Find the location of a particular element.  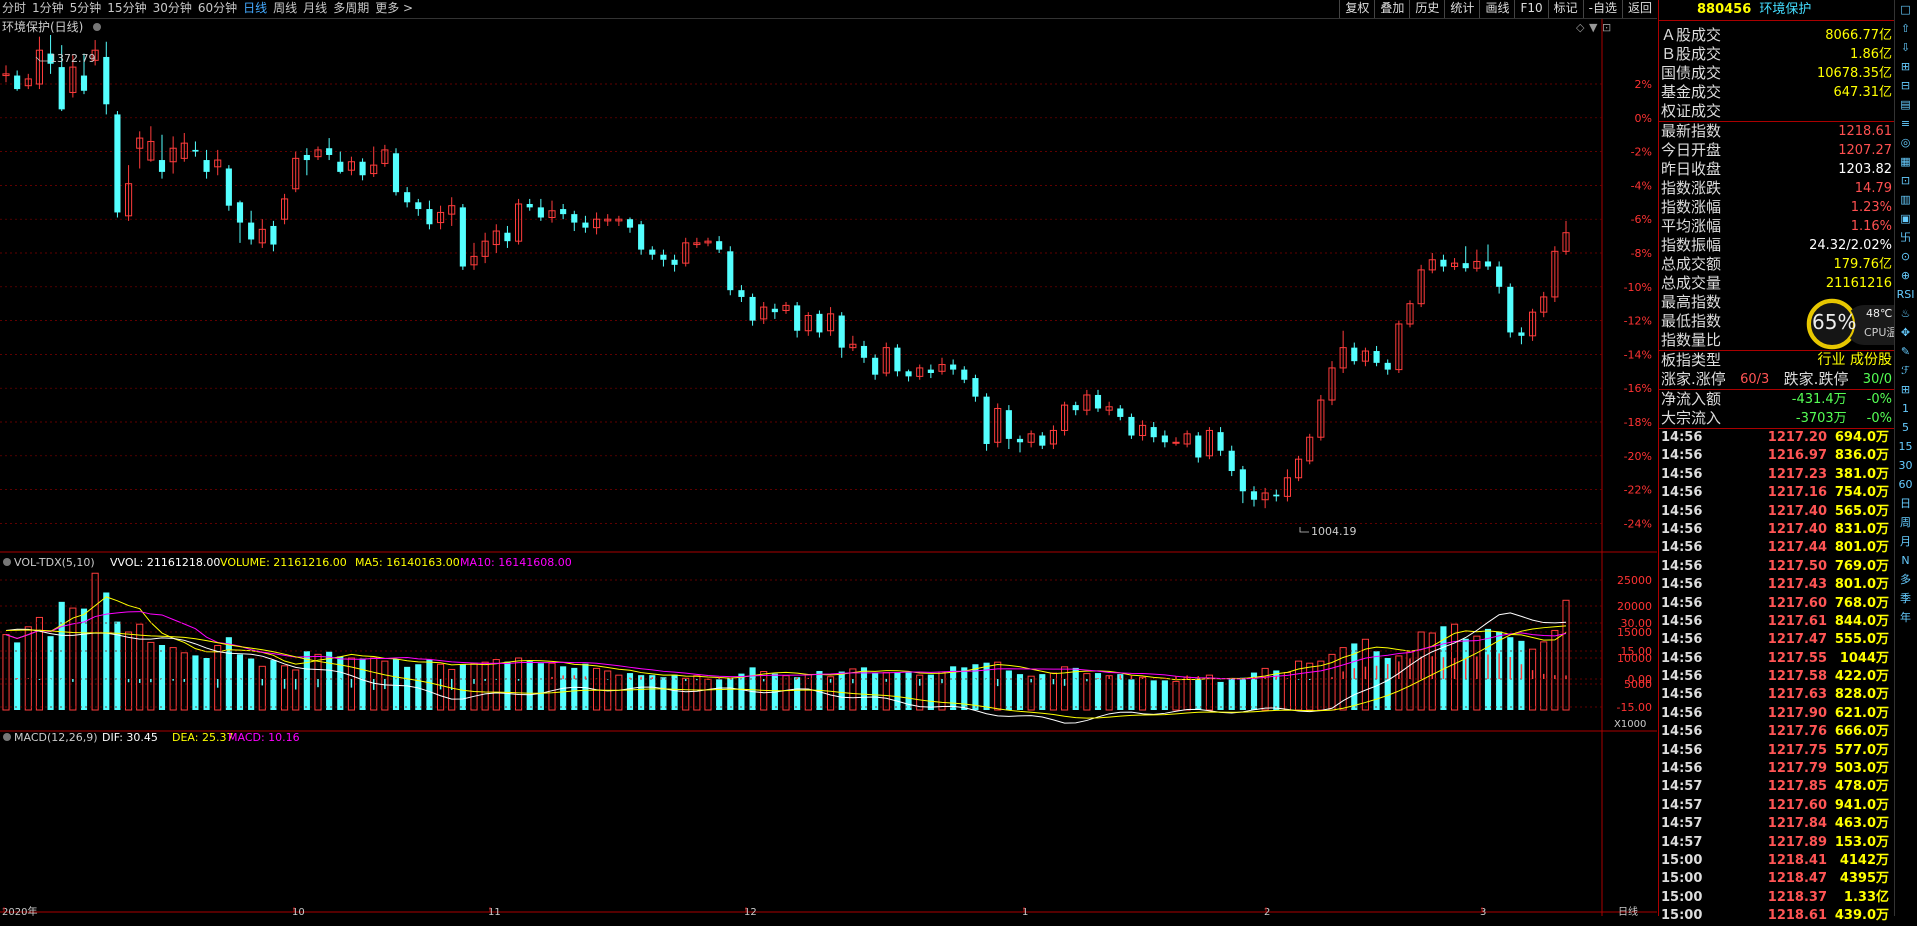

board-type-value: 行业 成份股 is located at coordinates (1854, 360).